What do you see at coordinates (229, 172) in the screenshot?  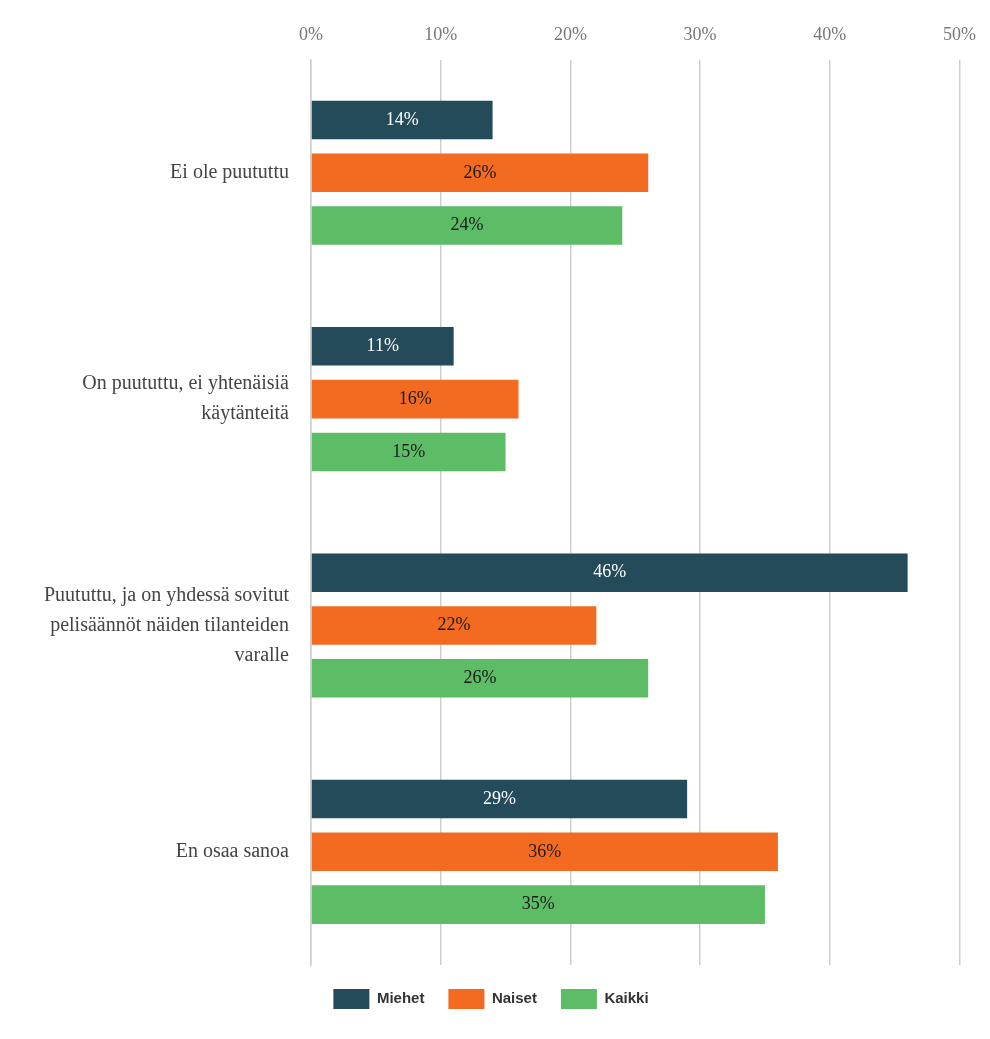 I see `y-tick-label: Ei ole puututtu` at bounding box center [229, 172].